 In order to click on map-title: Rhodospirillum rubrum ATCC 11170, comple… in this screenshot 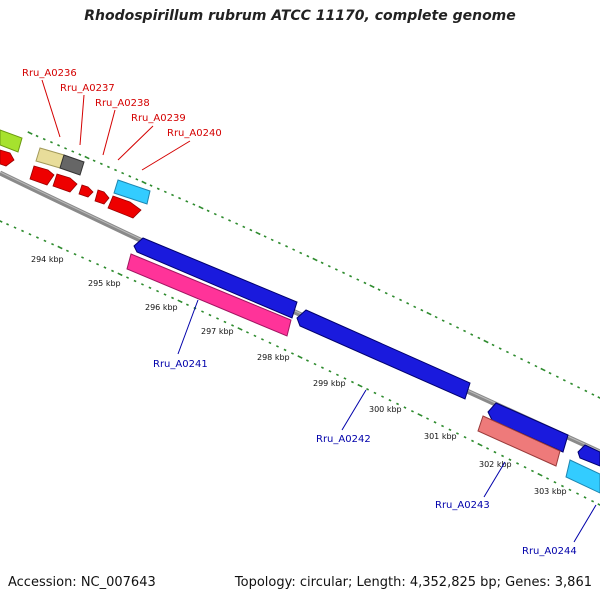, I will do `click(300, 16)`.